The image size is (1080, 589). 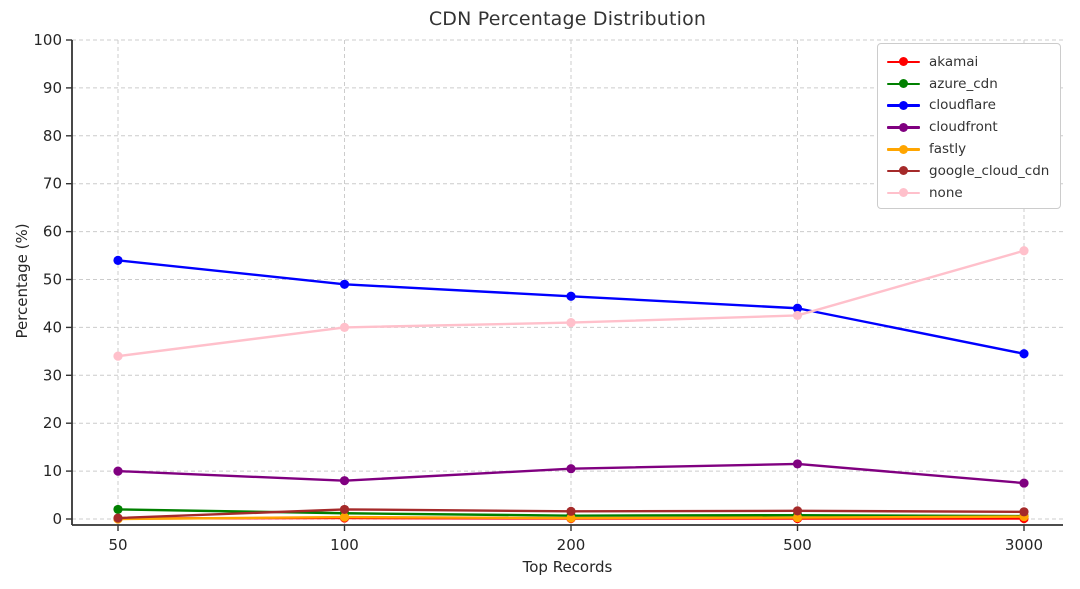 I want to click on y-tick-label: 0, so click(x=57, y=519).